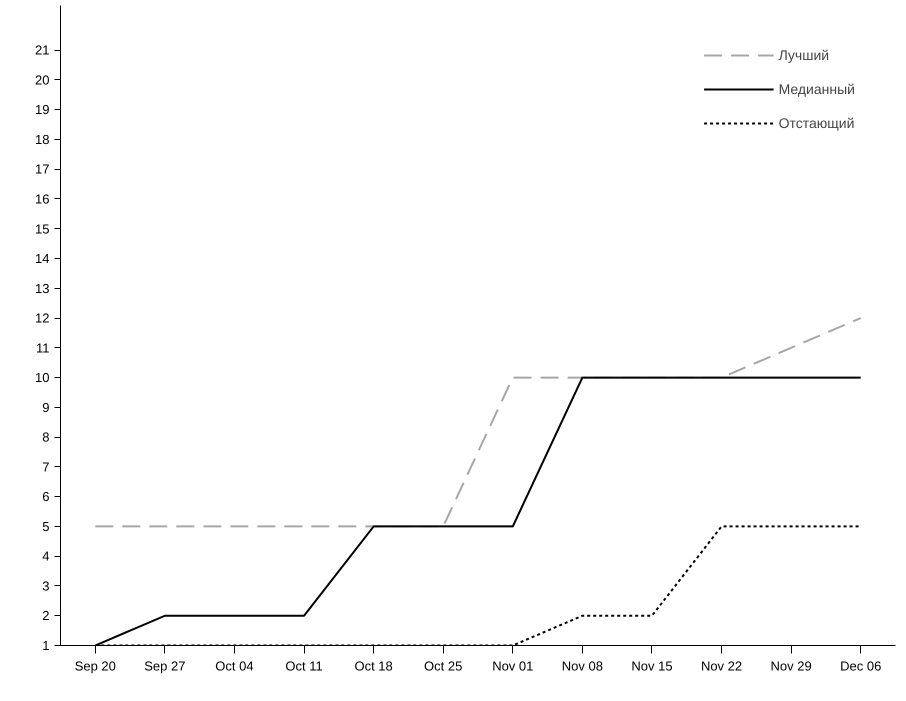 Image resolution: width=906 pixels, height=701 pixels. I want to click on y-tick-label: 13, so click(42, 288).